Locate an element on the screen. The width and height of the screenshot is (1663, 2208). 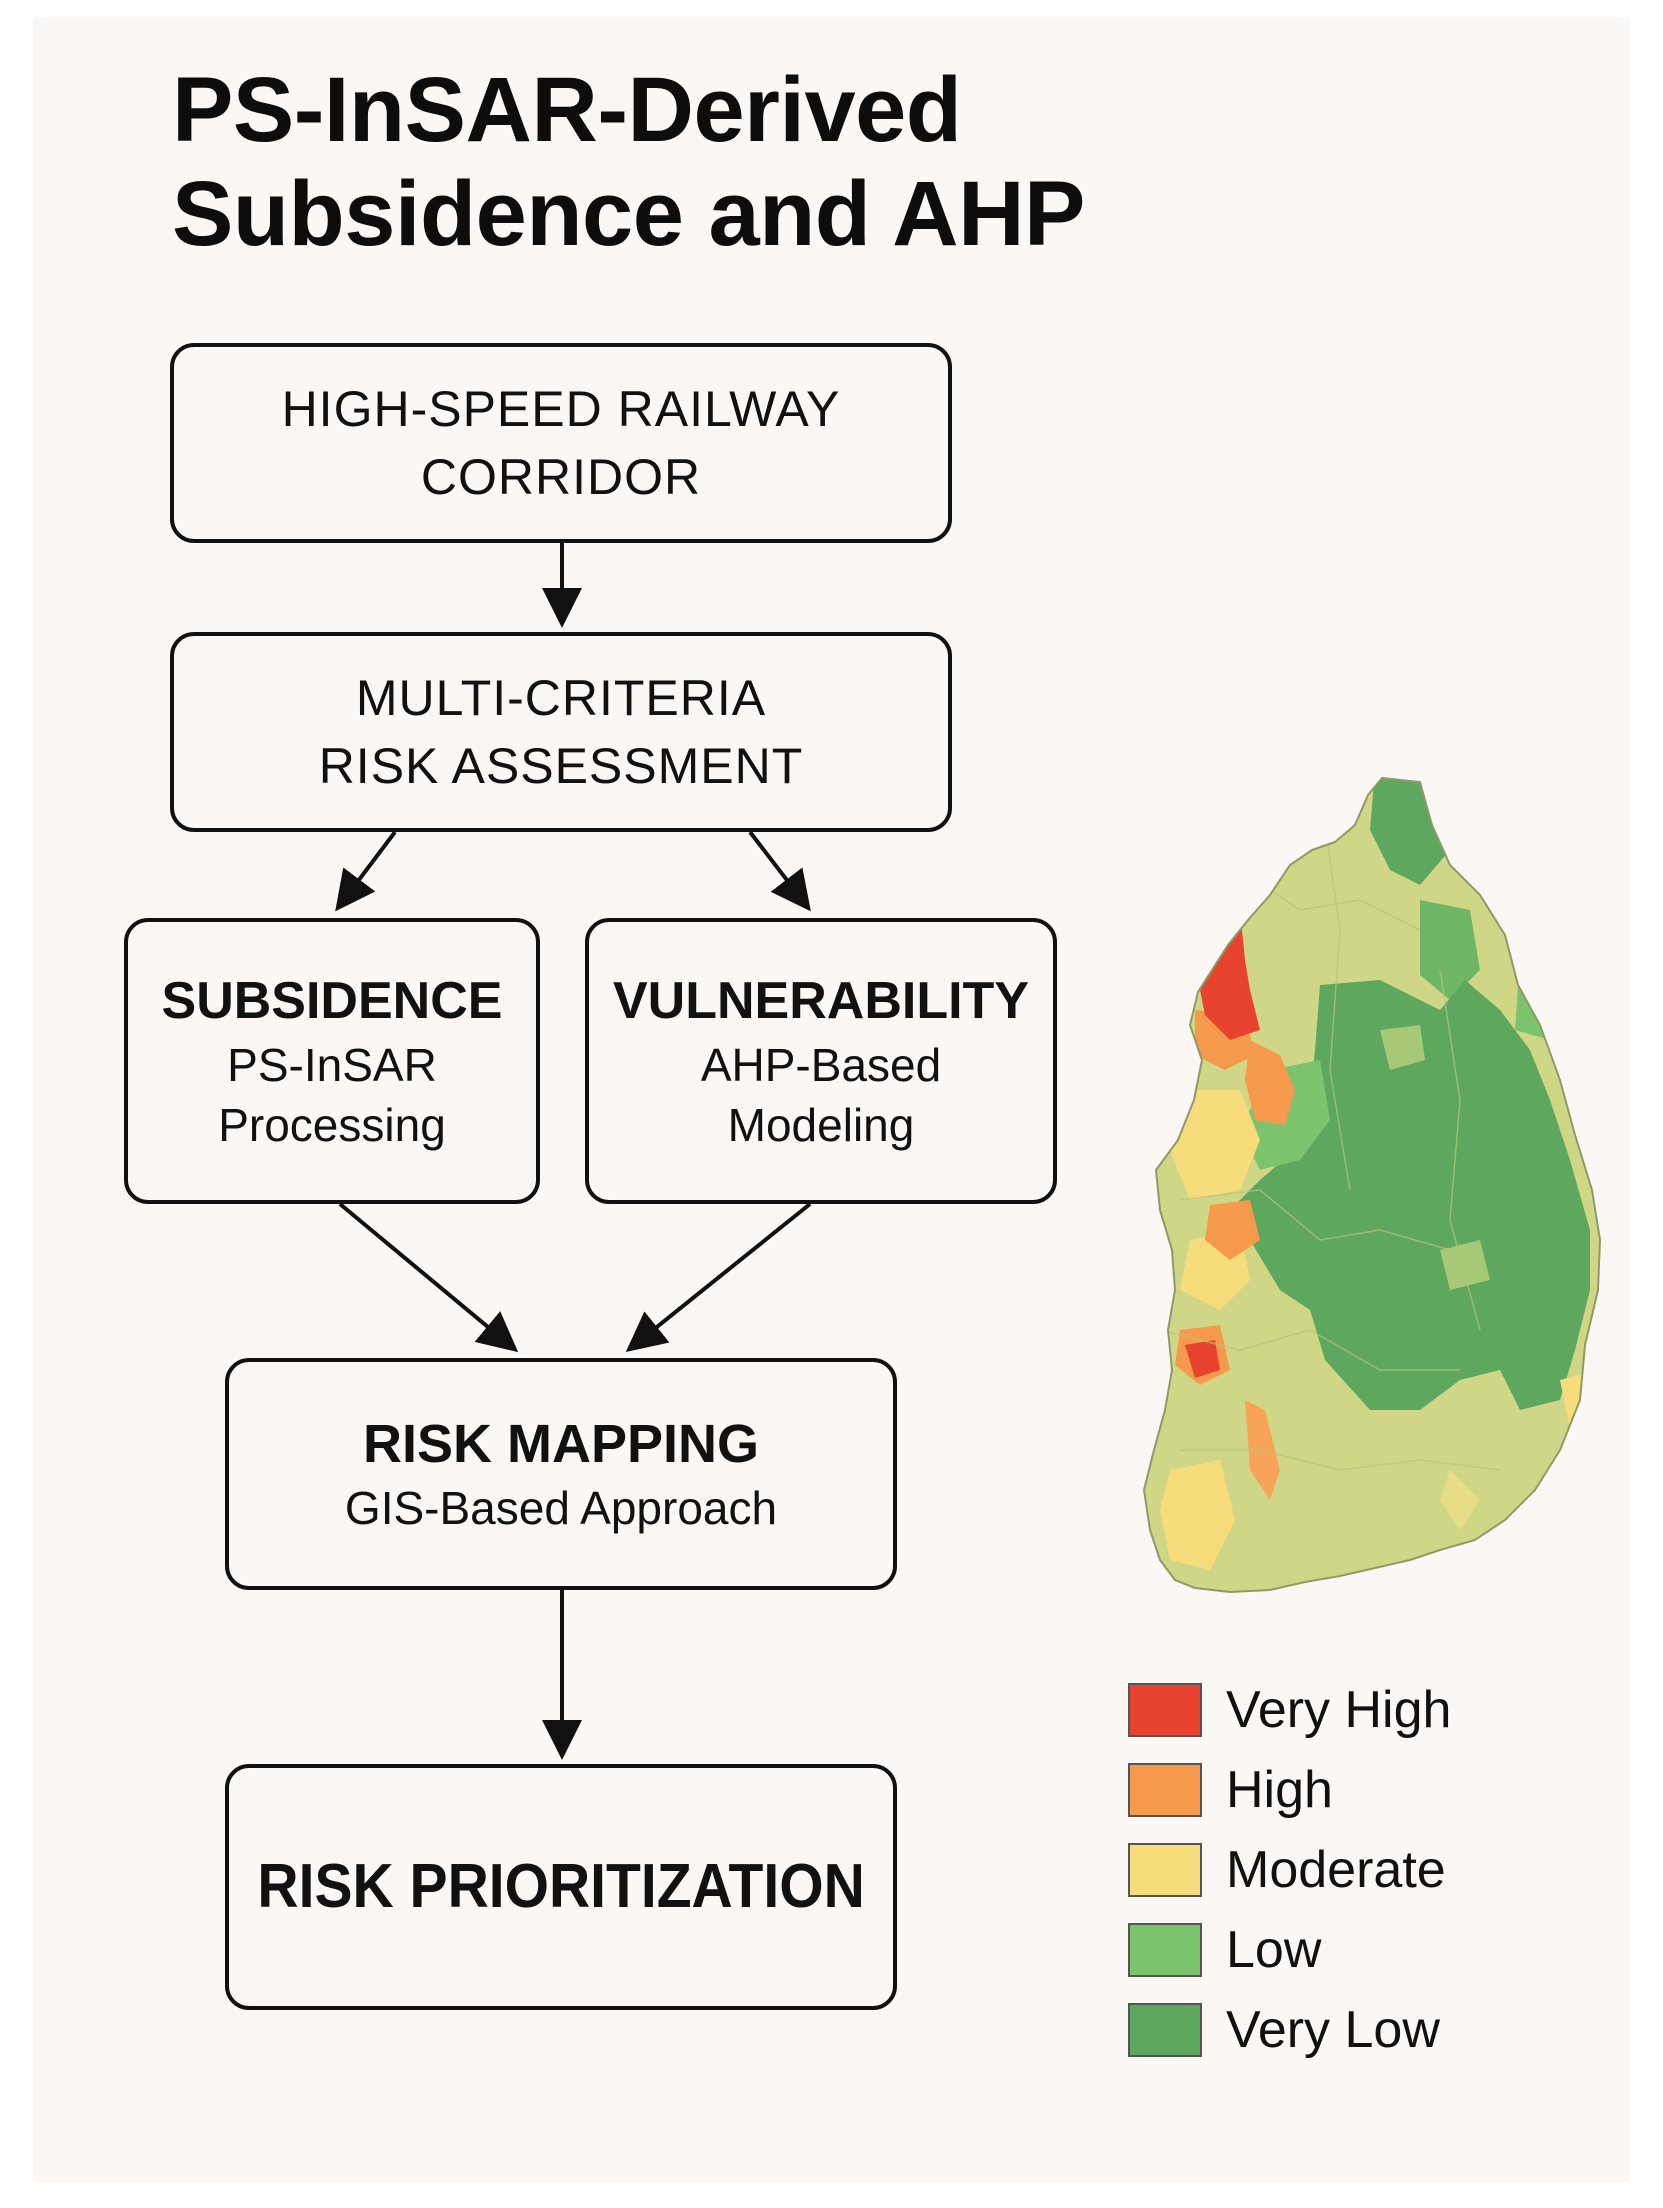
risk-mapping-heading: RISK MAPPING is located at coordinates (561, 1444).